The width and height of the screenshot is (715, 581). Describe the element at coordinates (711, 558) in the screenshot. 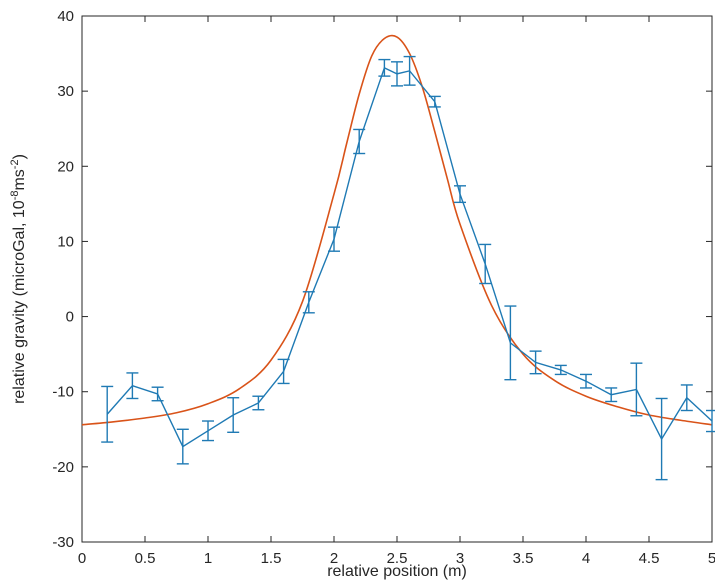

I see `x-tick-label: 5` at that location.